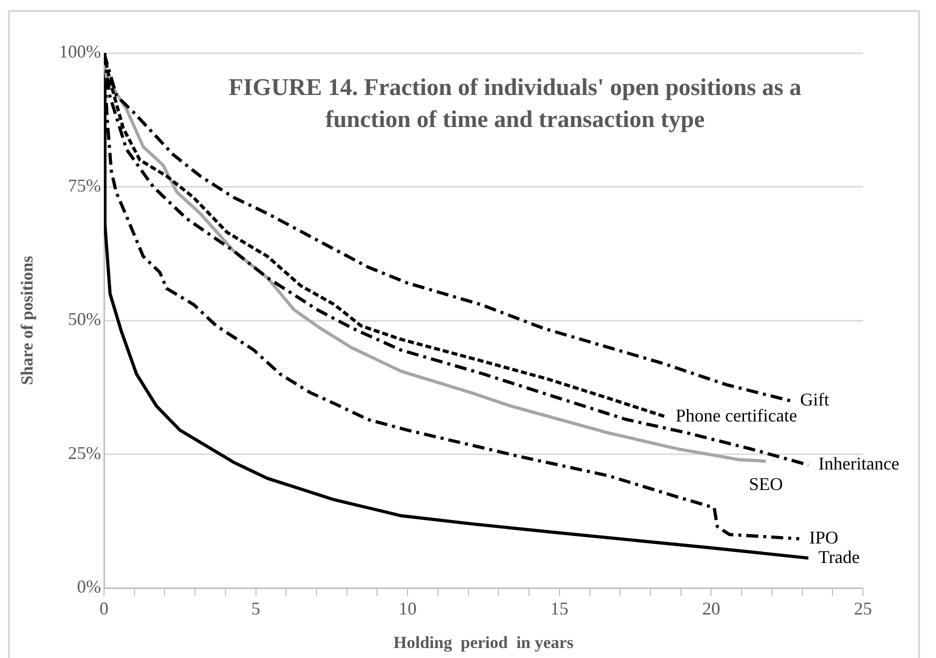 This screenshot has height=658, width=936. What do you see at coordinates (765, 484) in the screenshot?
I see `series-label: SEO` at bounding box center [765, 484].